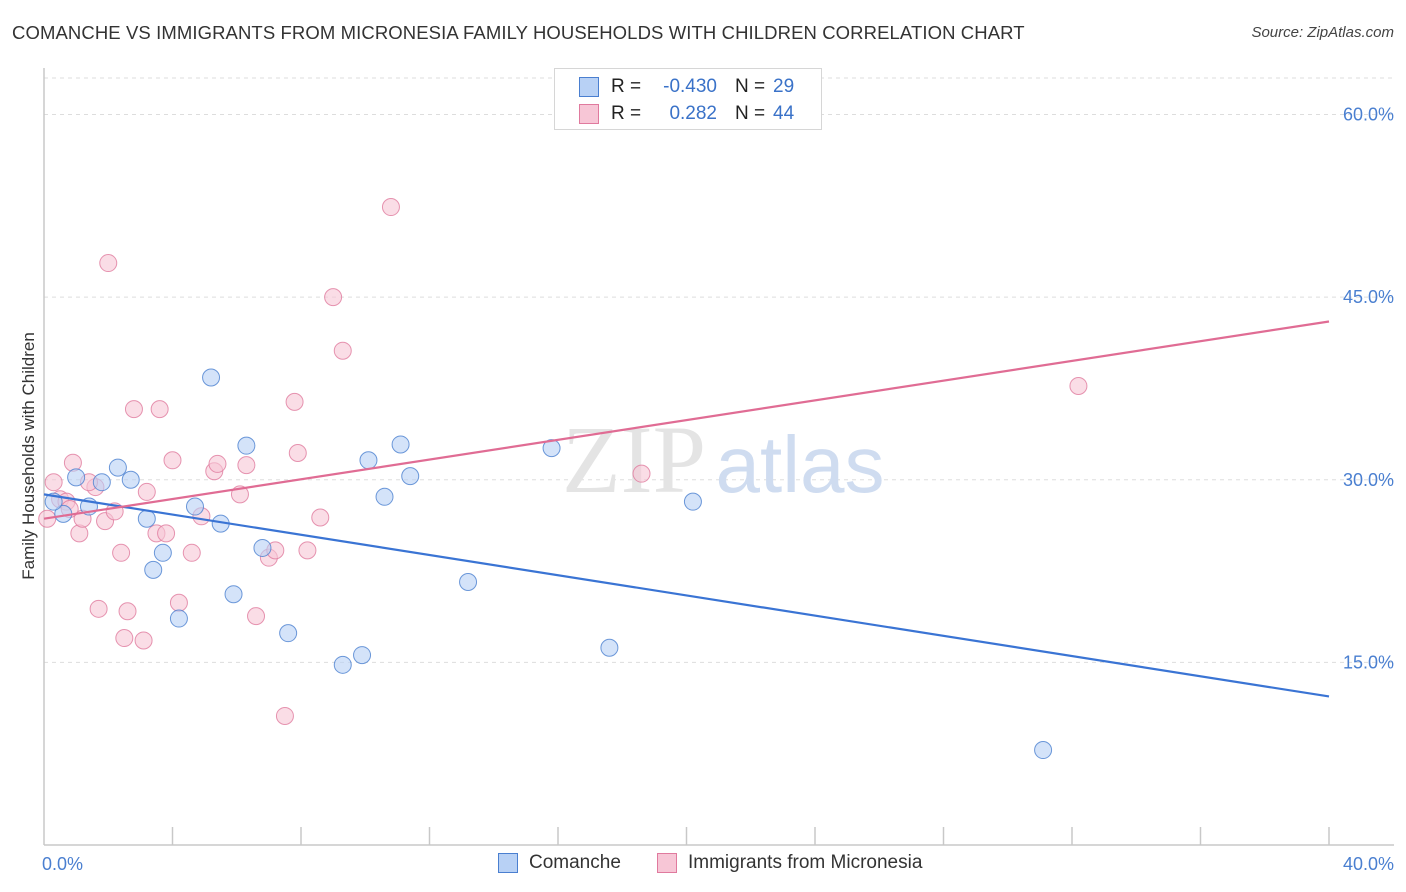 The height and width of the screenshot is (892, 1406). Describe the element at coordinates (805, 862) in the screenshot. I see `legend-label-micronesia: Immigrants from Micronesia` at that location.